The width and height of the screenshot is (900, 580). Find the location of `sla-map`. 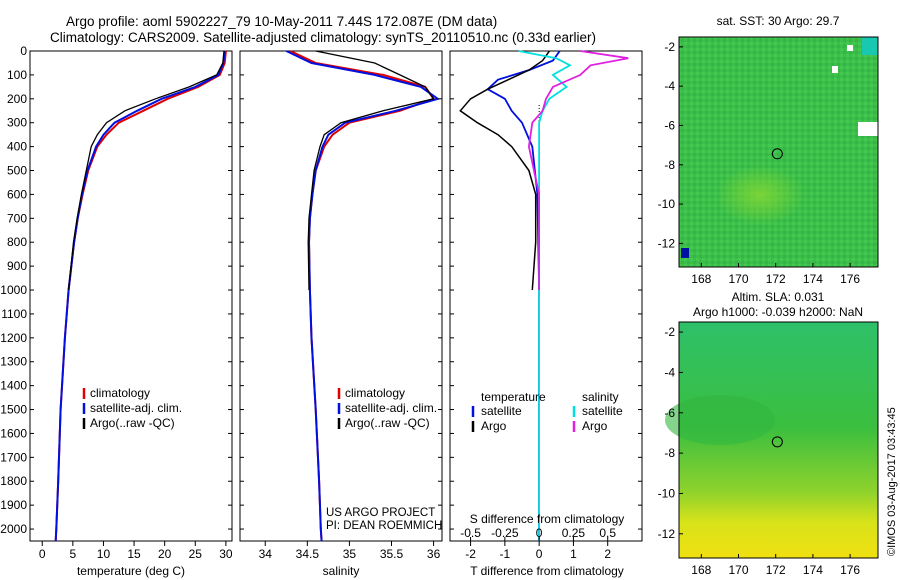

sla-map is located at coordinates (772, 440).